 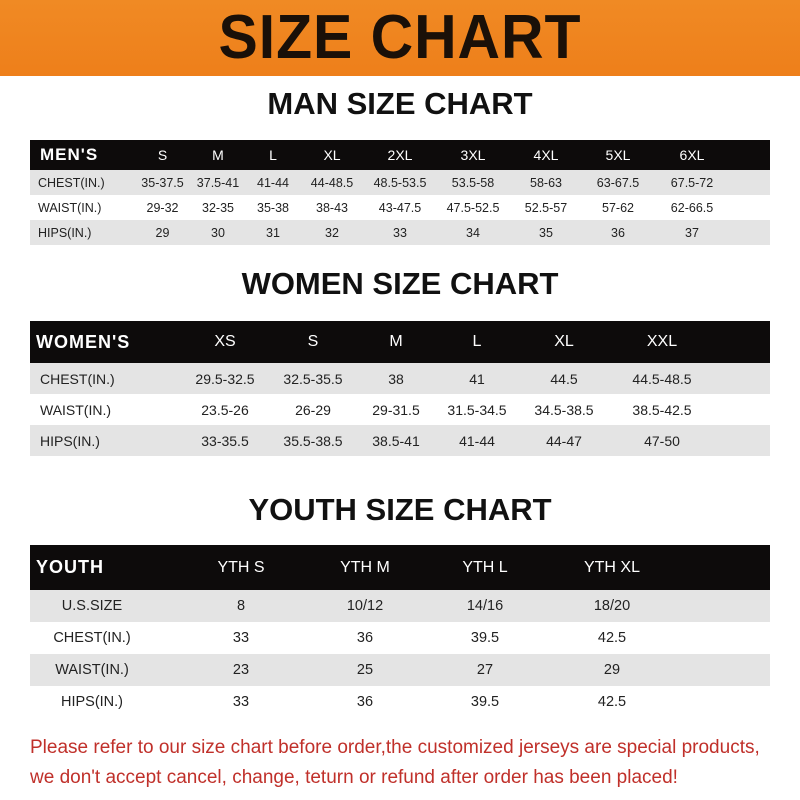 I want to click on table-header-row: YOUTH YTH S YTH M YTH L YTH XL, so click(x=400, y=567).